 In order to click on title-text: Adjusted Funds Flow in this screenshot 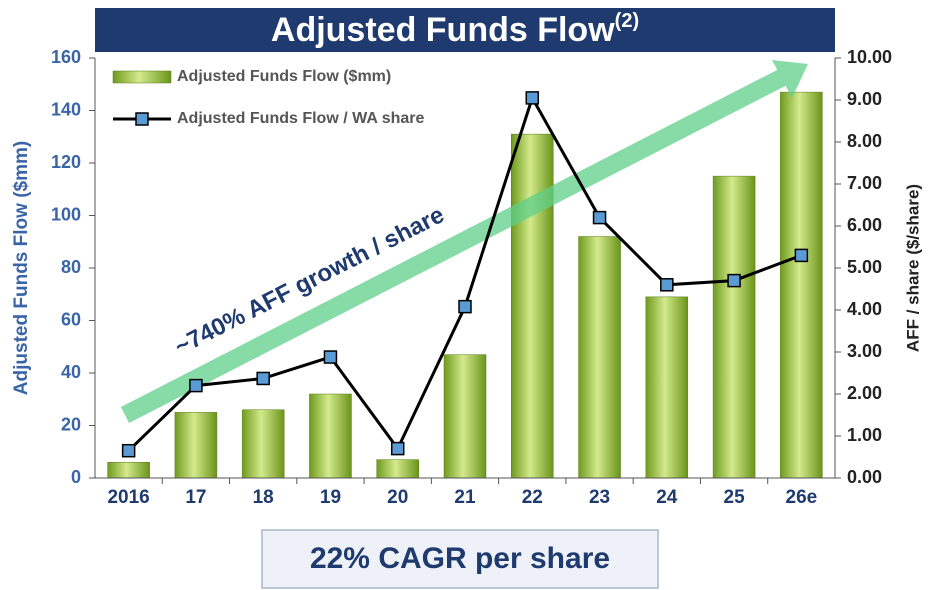, I will do `click(443, 30)`.